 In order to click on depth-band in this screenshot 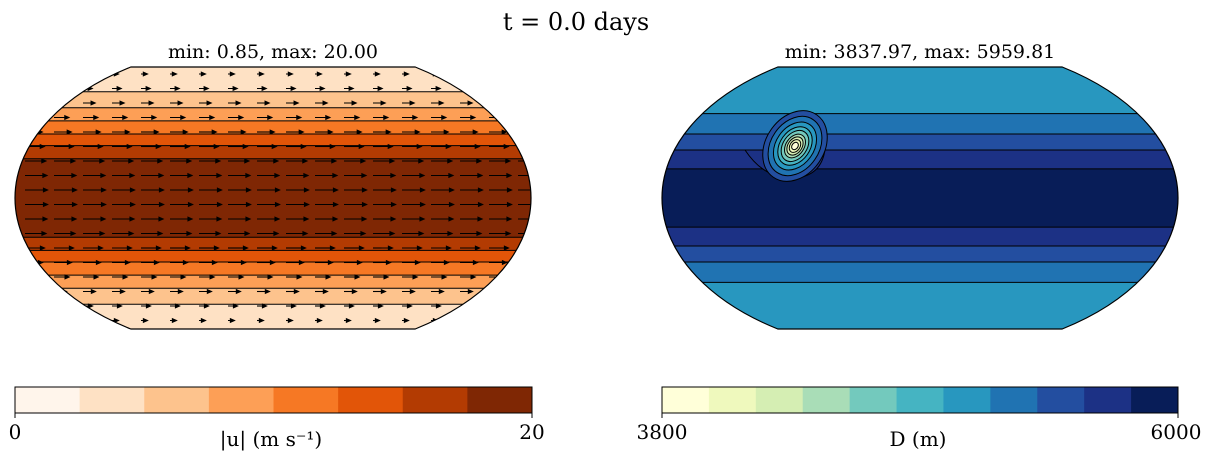, I will do `click(920, 159)`.